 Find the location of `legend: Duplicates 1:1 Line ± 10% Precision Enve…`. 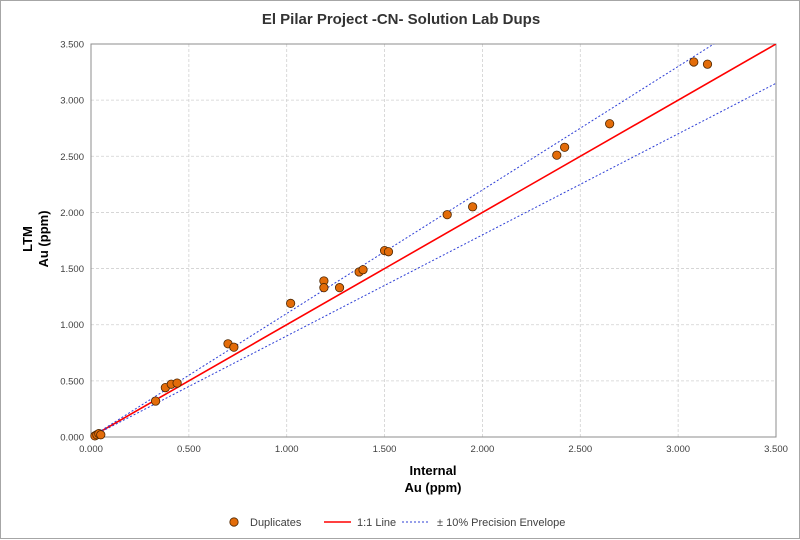

legend: Duplicates 1:1 Line ± 10% Precision Enve… is located at coordinates (397, 523).